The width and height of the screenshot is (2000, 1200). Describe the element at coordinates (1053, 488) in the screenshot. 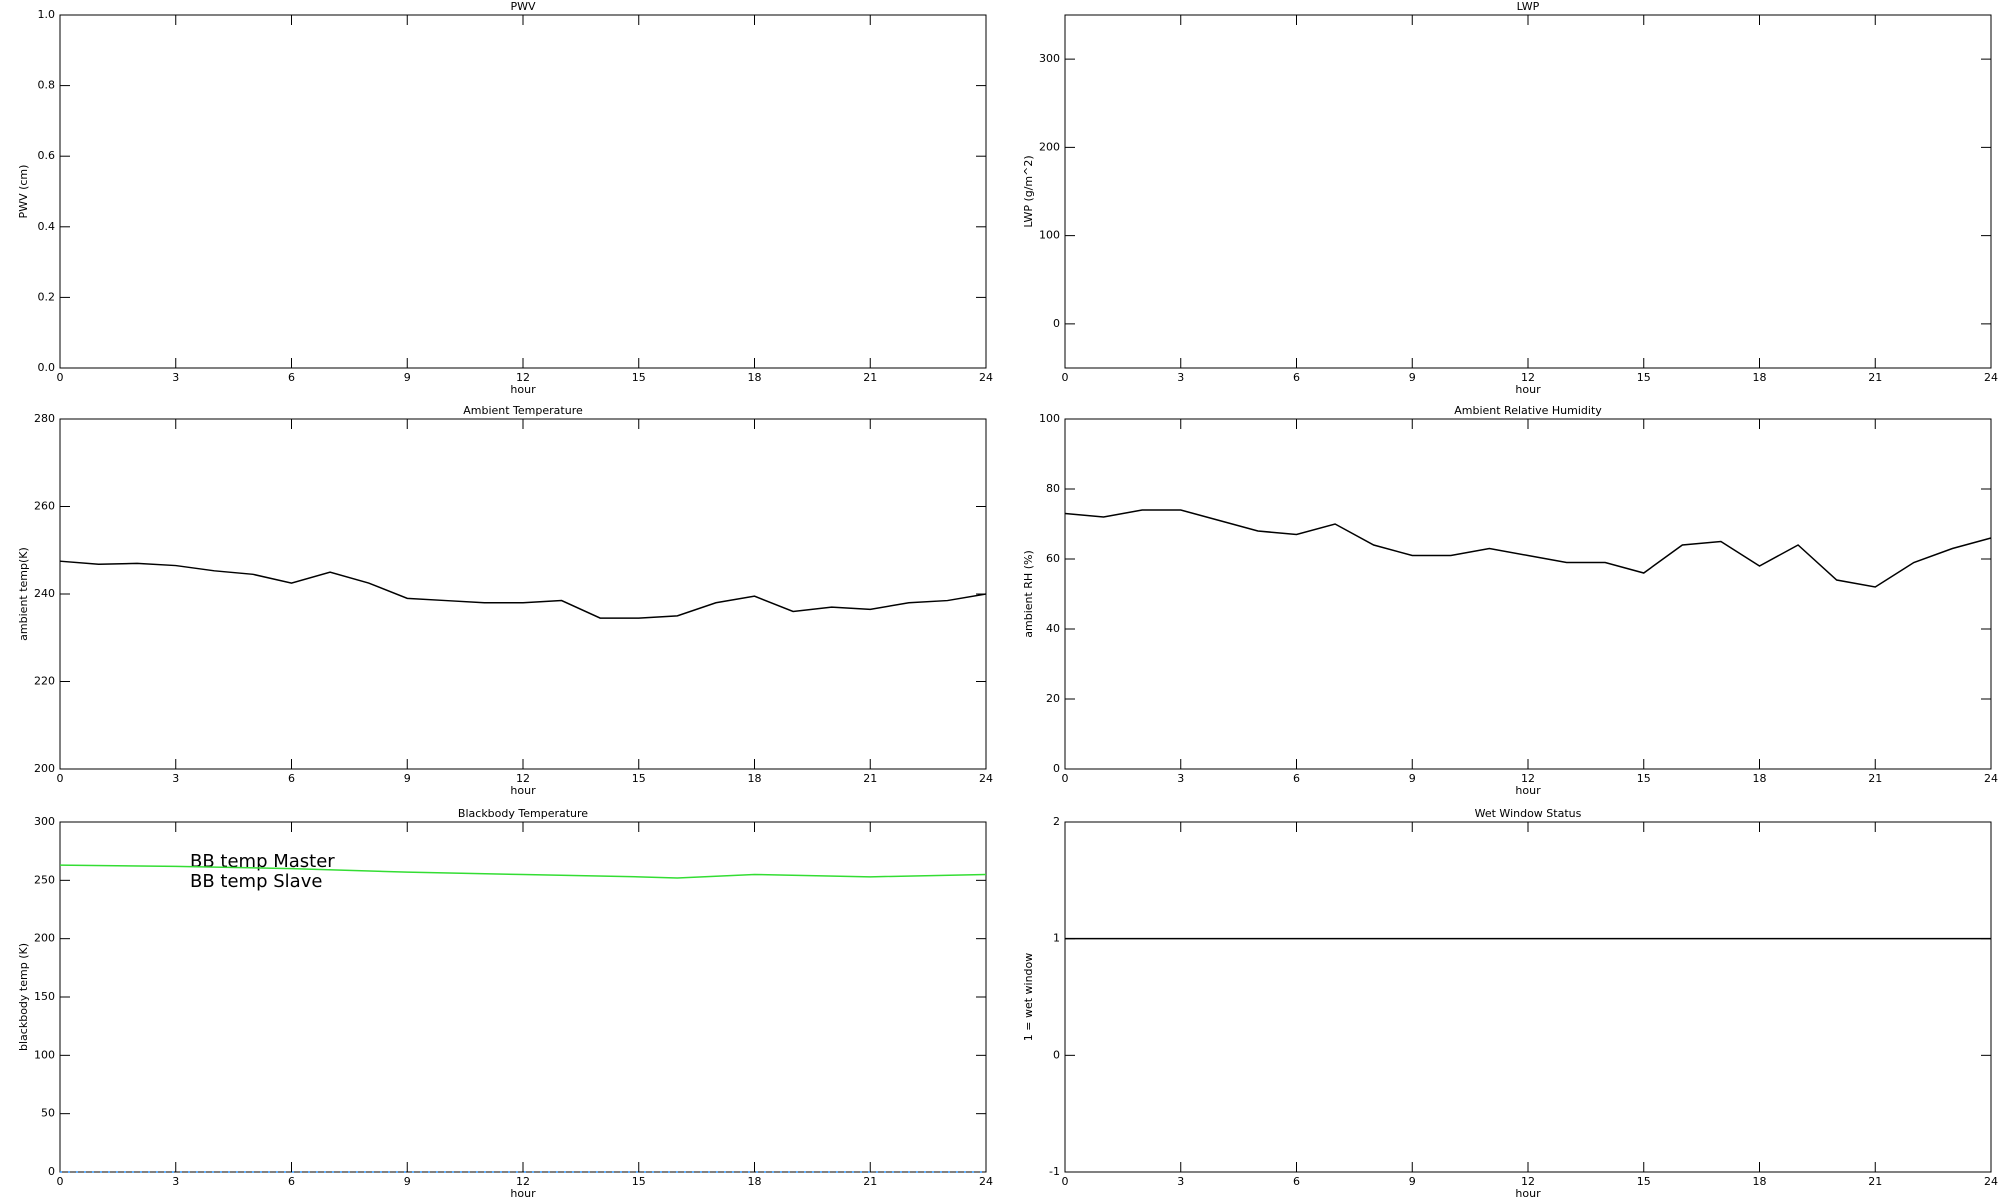

I see `y-tick-label: 80` at that location.